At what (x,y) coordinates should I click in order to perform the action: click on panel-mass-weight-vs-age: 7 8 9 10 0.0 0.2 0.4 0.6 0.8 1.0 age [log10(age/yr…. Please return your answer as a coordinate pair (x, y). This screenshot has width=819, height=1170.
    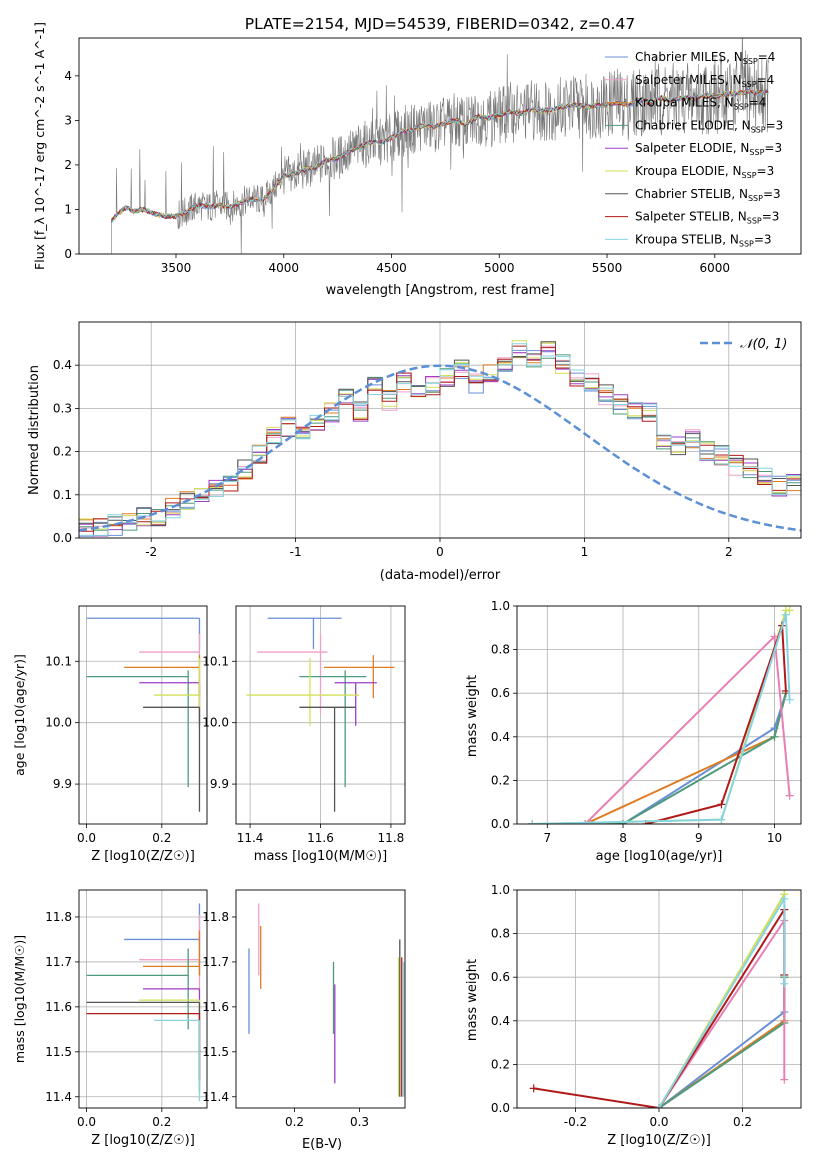
    Looking at the image, I should click on (646, 731).